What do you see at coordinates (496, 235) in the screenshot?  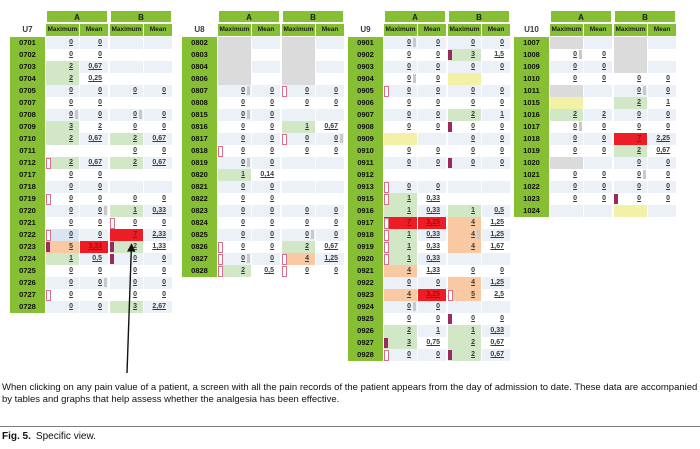 I see `pain-value-cell: 1,25` at bounding box center [496, 235].